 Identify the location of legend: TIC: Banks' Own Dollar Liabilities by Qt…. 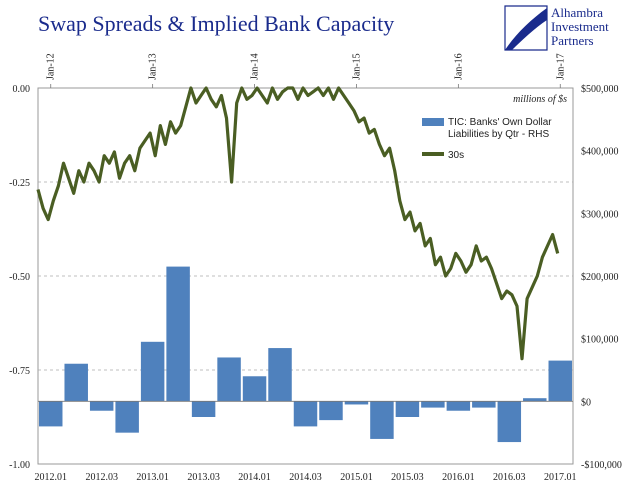
(487, 139).